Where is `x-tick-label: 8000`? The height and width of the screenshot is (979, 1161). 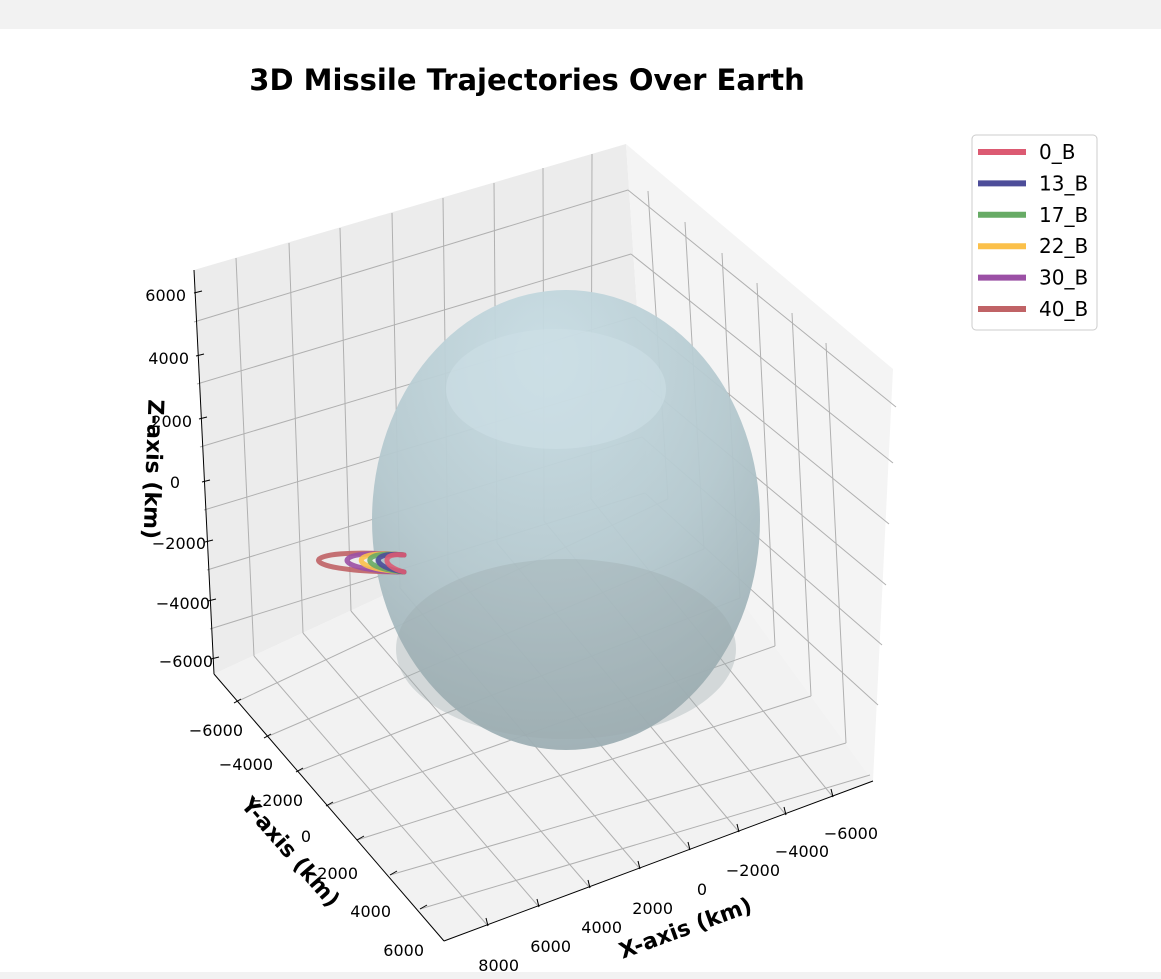 x-tick-label: 8000 is located at coordinates (498, 964).